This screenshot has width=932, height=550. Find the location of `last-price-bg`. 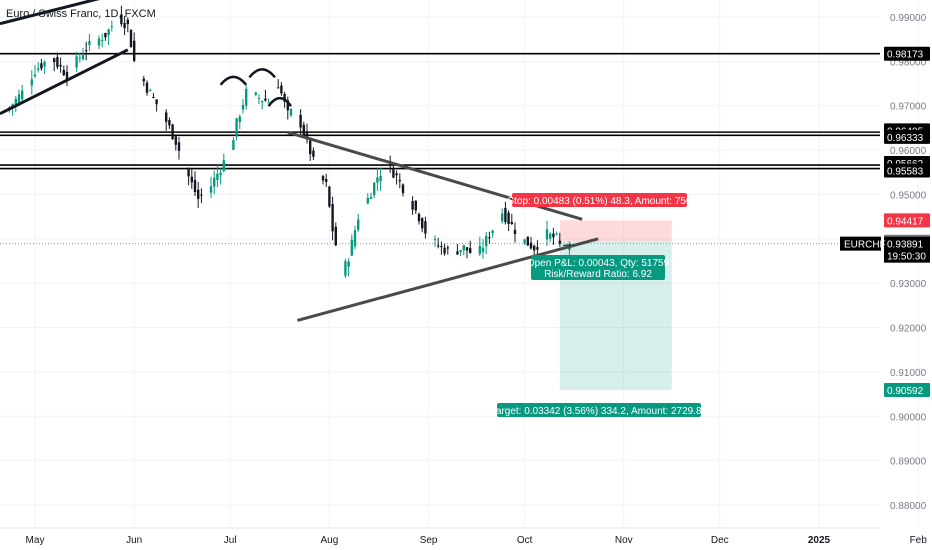

last-price-bg is located at coordinates (907, 249).